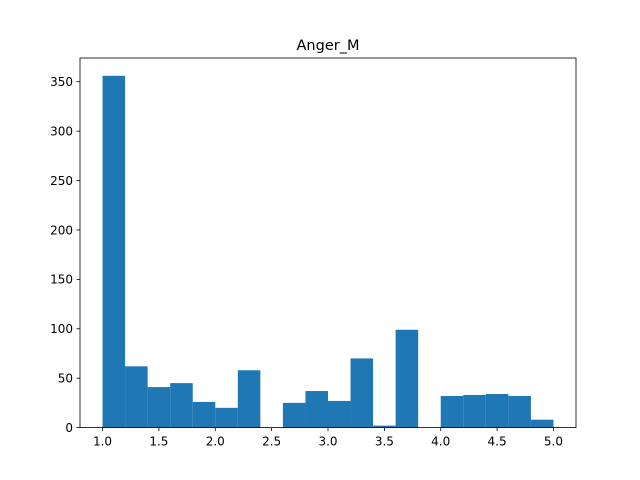 Image resolution: width=640 pixels, height=480 pixels. Describe the element at coordinates (61, 131) in the screenshot. I see `y-tick-label: 300` at that location.